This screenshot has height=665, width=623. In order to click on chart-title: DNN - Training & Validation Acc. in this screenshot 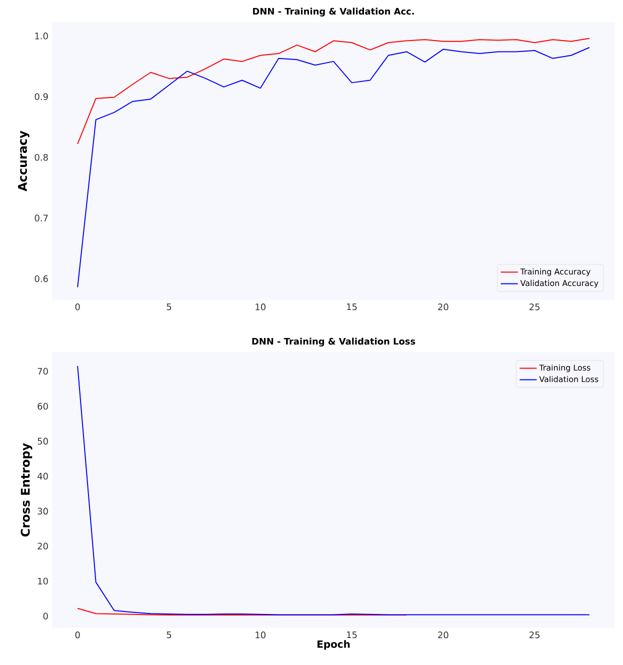, I will do `click(333, 12)`.